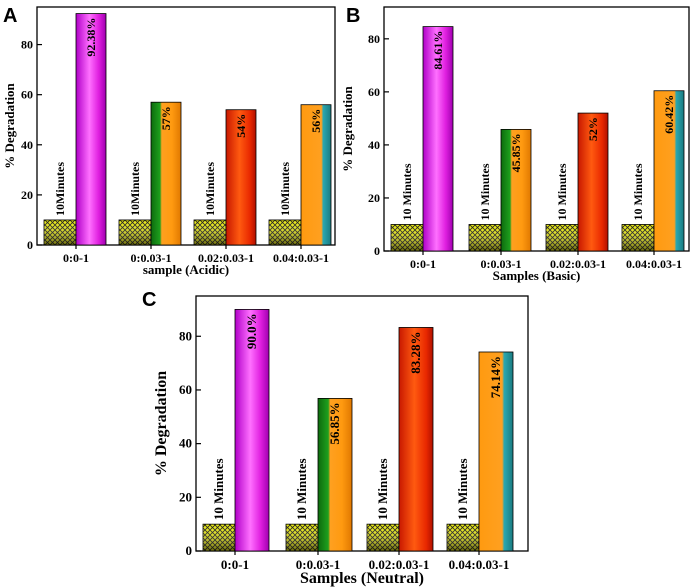  I want to click on x-axis-label: Samples (Basic), so click(537, 275).